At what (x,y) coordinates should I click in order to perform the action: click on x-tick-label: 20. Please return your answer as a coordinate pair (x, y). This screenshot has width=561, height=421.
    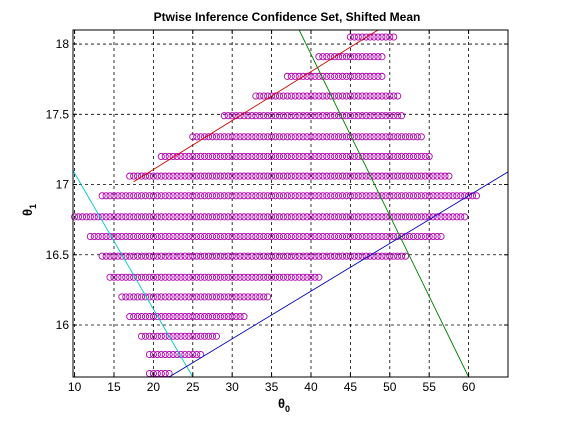
    Looking at the image, I should click on (154, 387).